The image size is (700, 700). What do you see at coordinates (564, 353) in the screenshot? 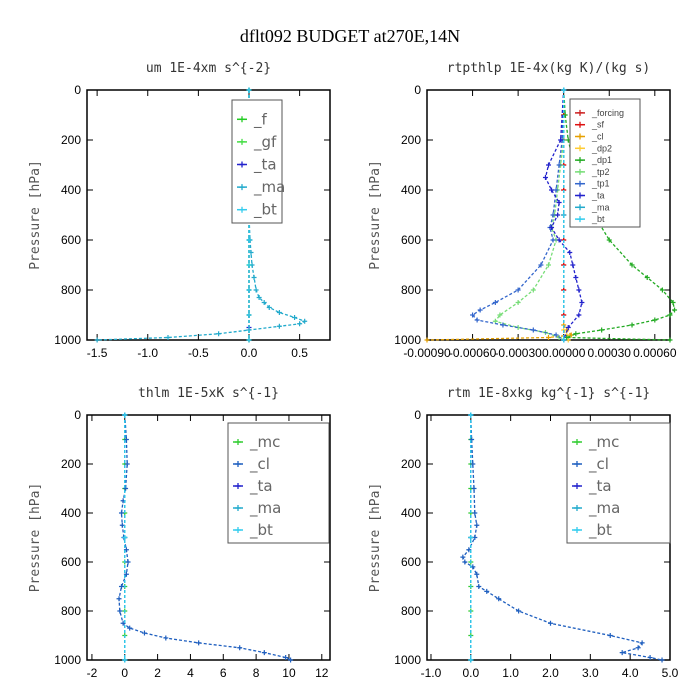
I see `x-tick-label: 0.00000` at bounding box center [564, 353].